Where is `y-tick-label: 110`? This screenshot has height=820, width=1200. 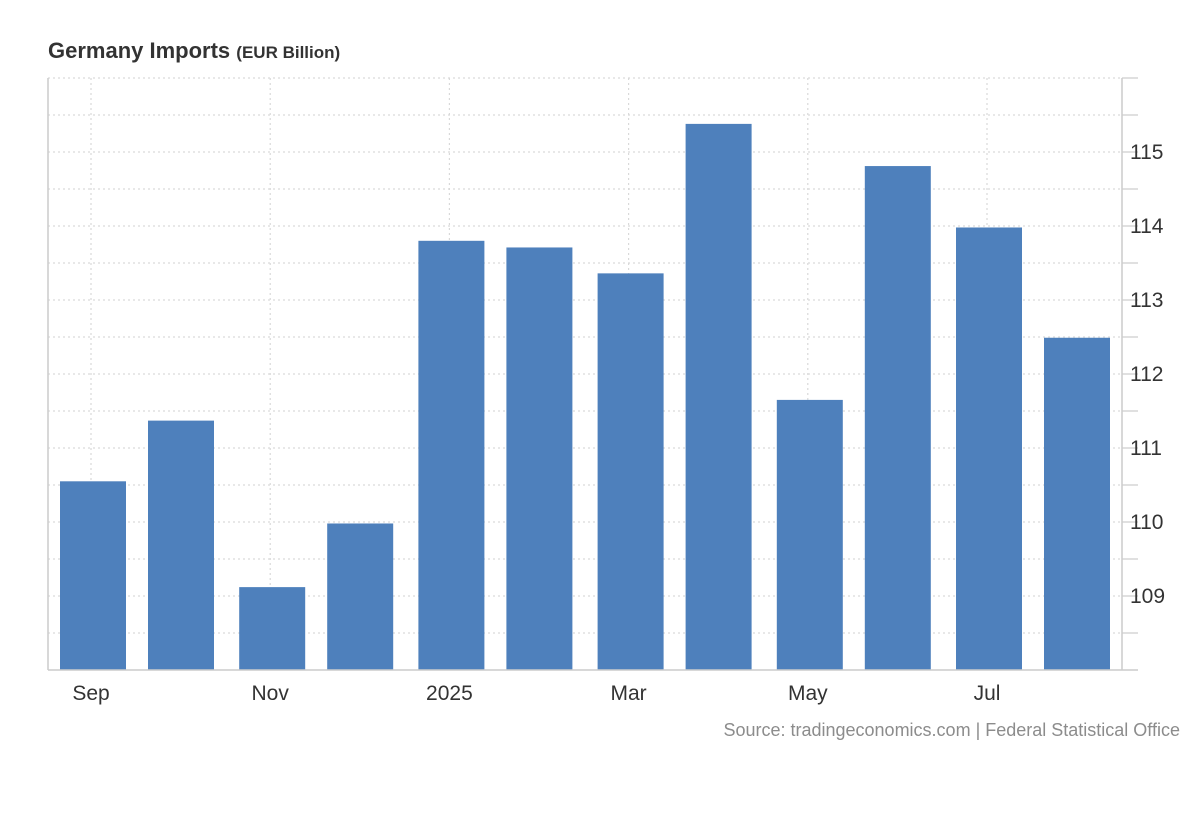 y-tick-label: 110 is located at coordinates (1146, 522).